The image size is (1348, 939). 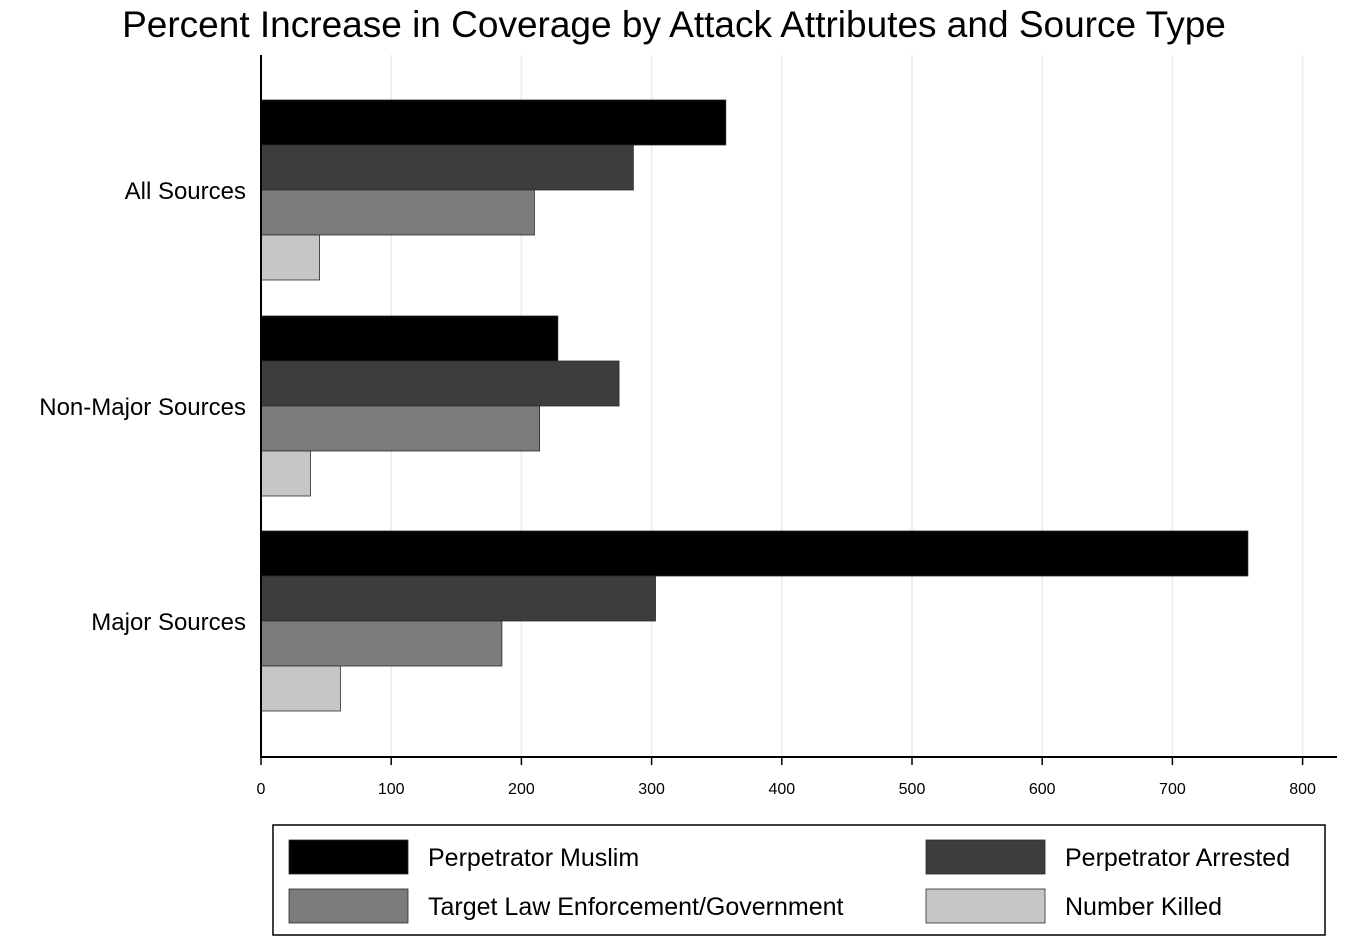 What do you see at coordinates (261, 789) in the screenshot?
I see `x-tick-label: 0` at bounding box center [261, 789].